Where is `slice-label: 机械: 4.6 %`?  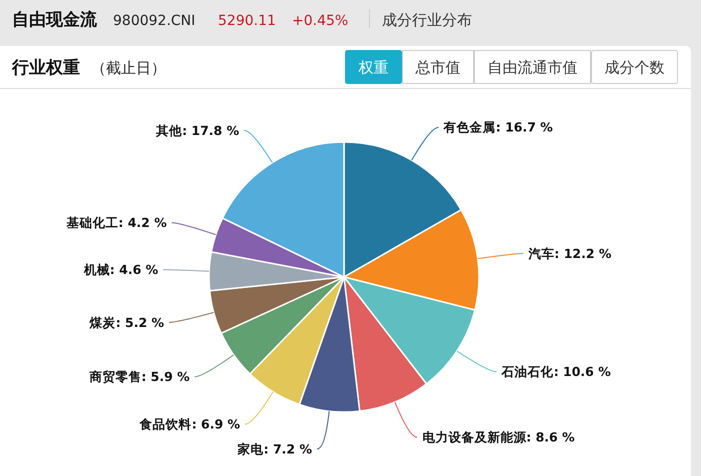
slice-label: 机械: 4.6 % is located at coordinates (120, 270).